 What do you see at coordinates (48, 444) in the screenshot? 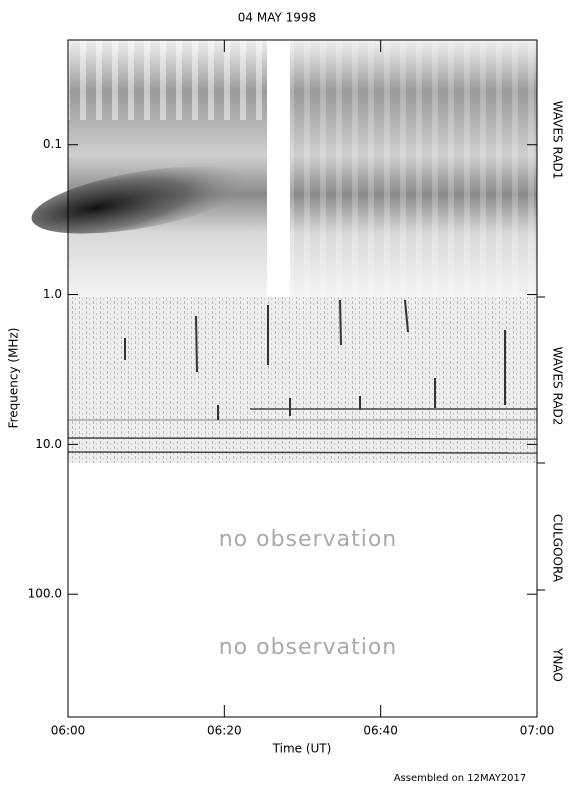
I see `y-tick-label: 10.0` at bounding box center [48, 444].